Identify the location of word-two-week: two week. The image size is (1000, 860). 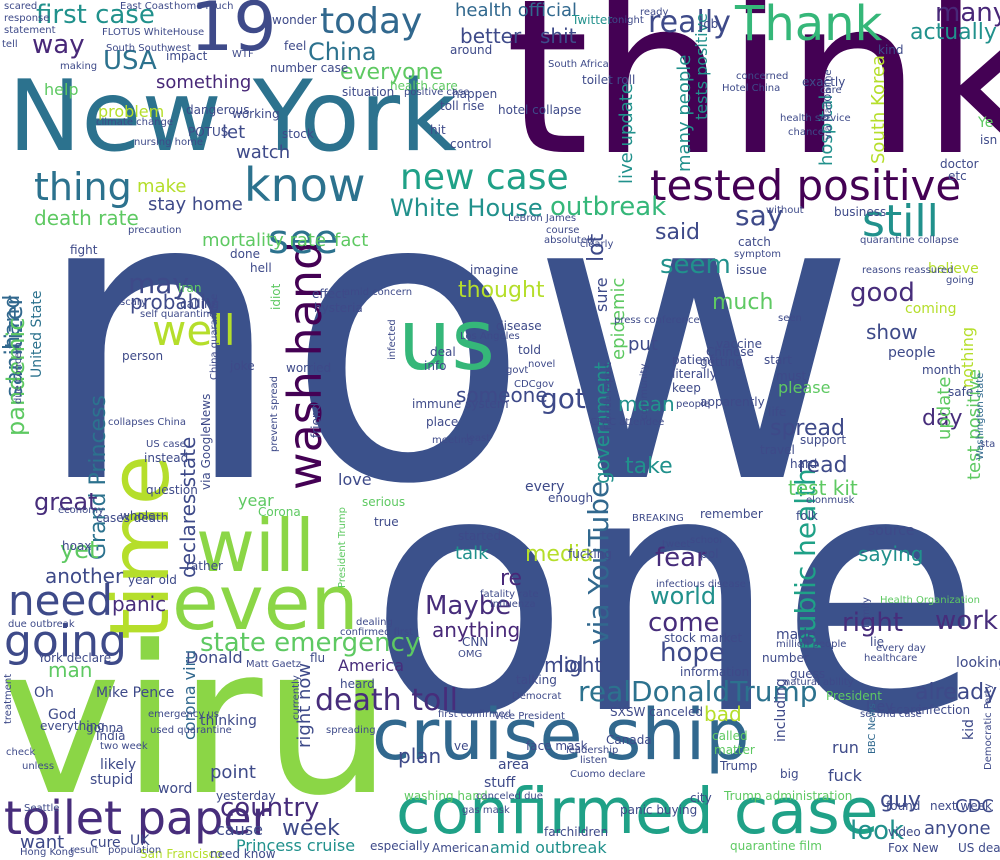
(124, 746).